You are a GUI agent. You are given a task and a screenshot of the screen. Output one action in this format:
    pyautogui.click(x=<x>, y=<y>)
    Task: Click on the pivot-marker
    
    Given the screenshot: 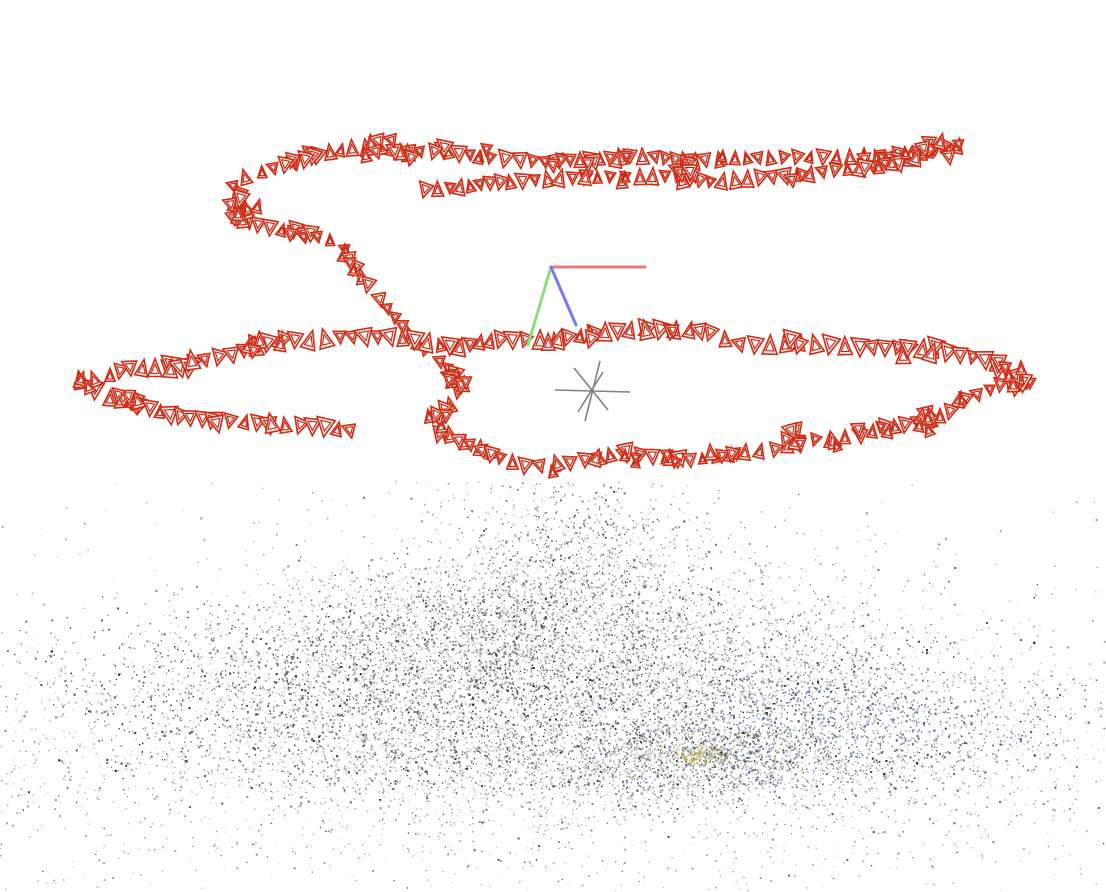 What is the action you would take?
    pyautogui.click(x=592, y=391)
    